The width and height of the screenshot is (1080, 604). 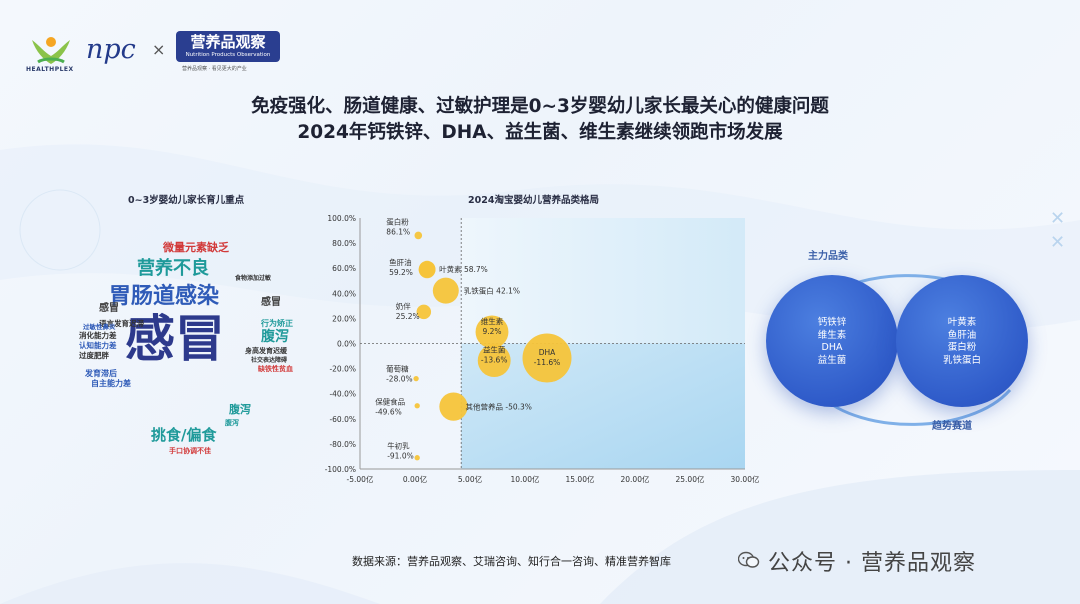 What do you see at coordinates (408, 316) in the screenshot?
I see `bubble-value-label: 25.2%` at bounding box center [408, 316].